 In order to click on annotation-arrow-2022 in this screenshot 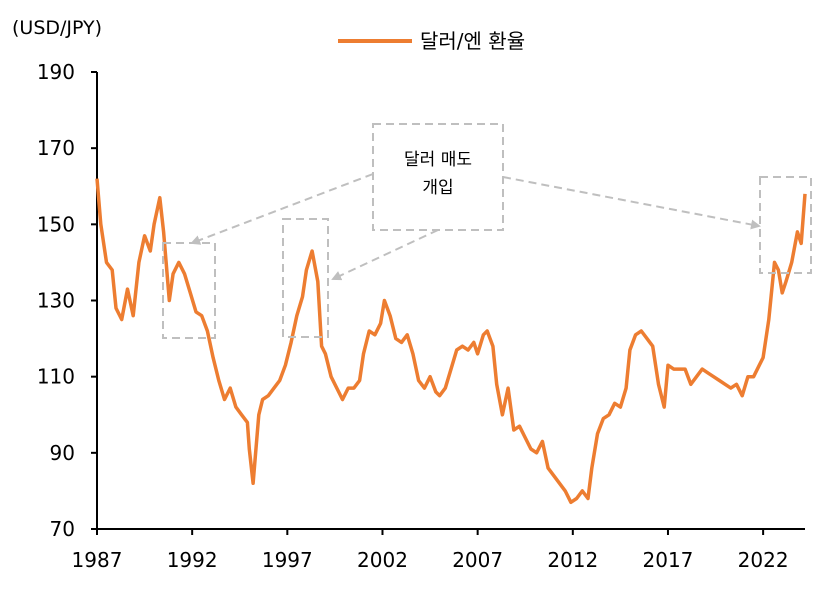, I will do `click(631, 203)`.